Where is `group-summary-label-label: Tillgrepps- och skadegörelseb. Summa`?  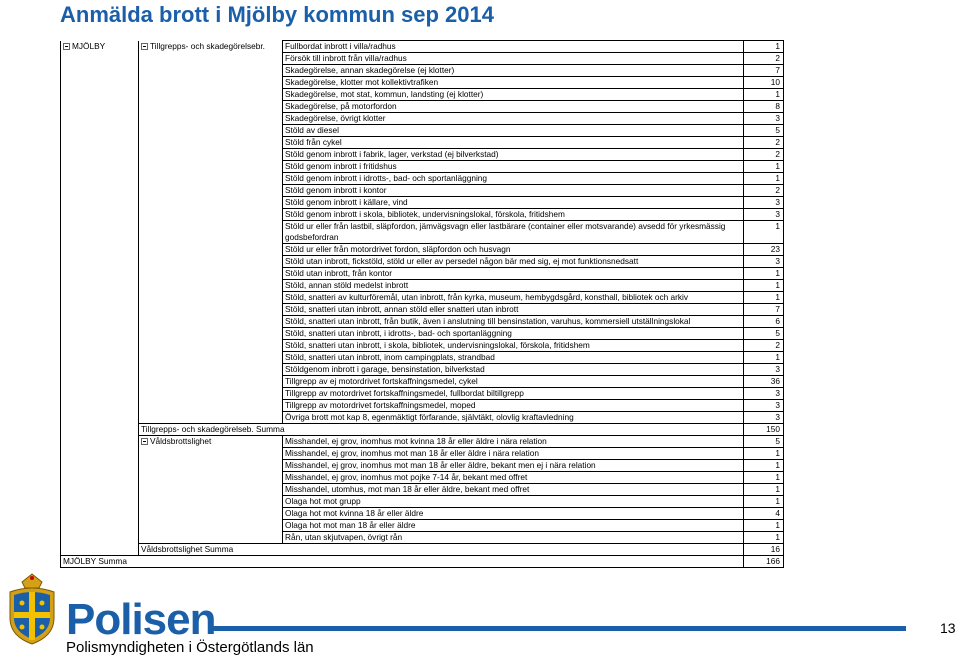
group-summary-label-label: Tillgrepps- och skadegörelseb. Summa is located at coordinates (213, 429).